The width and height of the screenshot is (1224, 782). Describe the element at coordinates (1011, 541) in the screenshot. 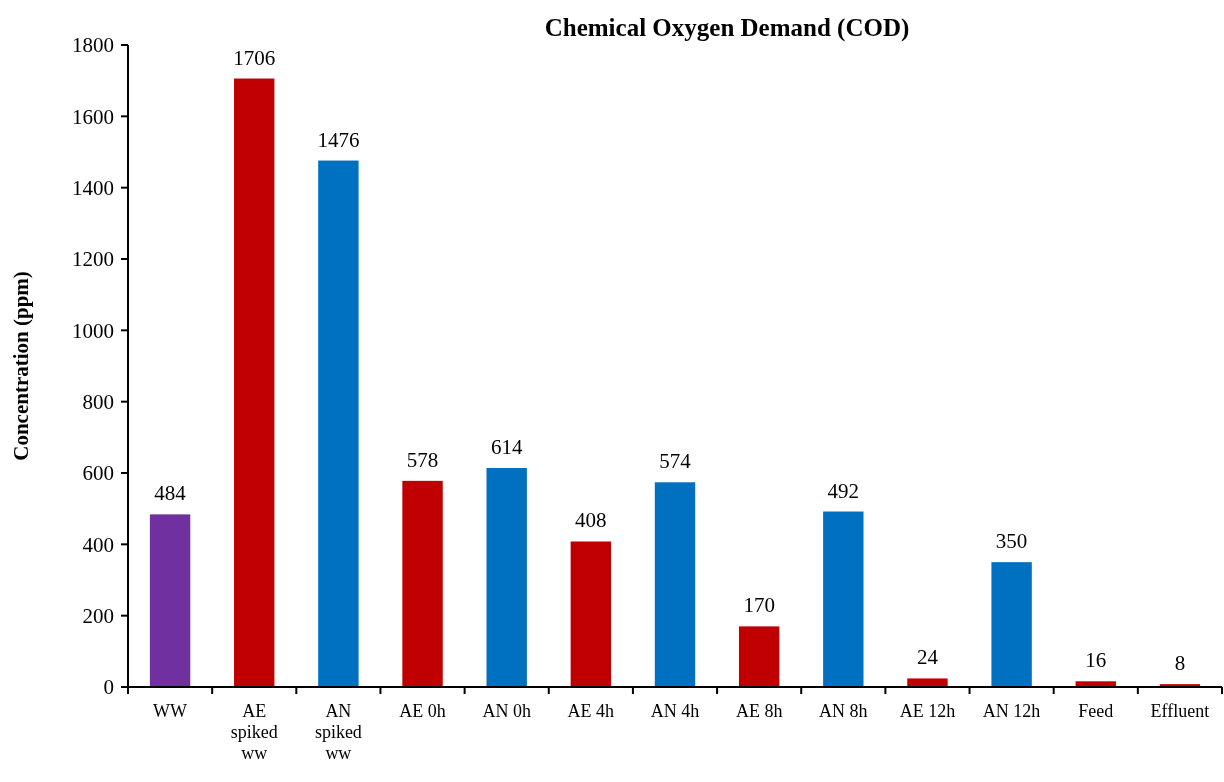

I see `data-label: 350` at that location.